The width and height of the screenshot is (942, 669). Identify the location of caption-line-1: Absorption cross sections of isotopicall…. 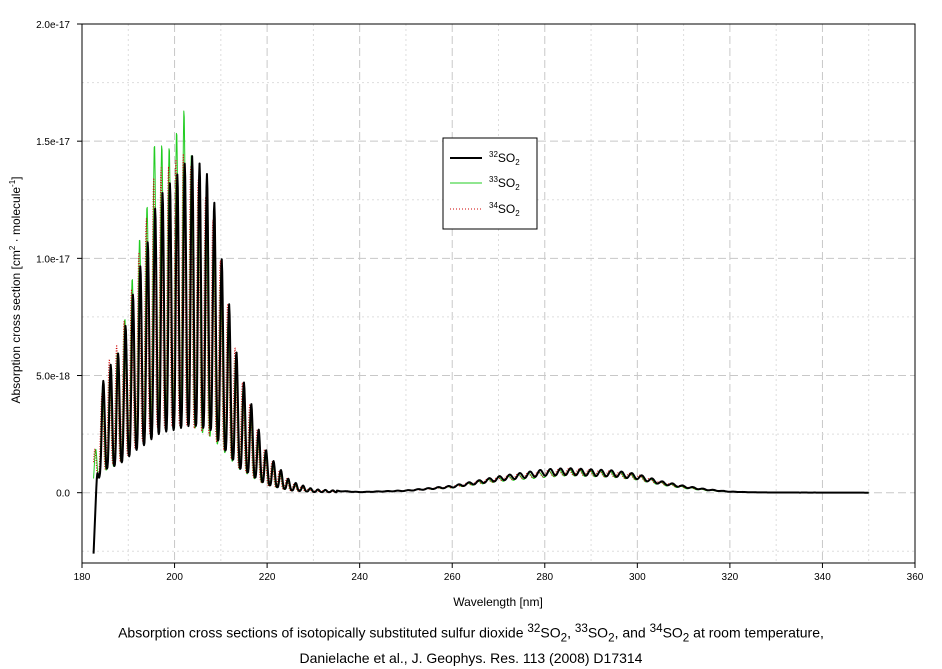
(471, 633).